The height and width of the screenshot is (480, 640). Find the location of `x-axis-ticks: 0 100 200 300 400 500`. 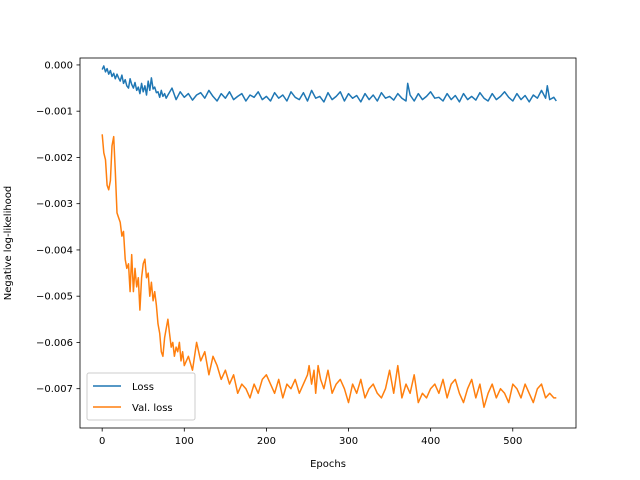

x-axis-ticks: 0 100 200 300 400 500 is located at coordinates (310, 437).